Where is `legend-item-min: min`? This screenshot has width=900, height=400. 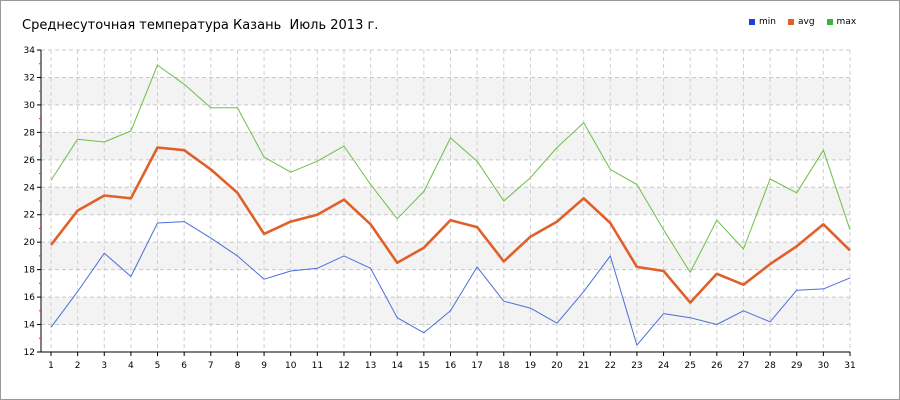 legend-item-min: min is located at coordinates (762, 22).